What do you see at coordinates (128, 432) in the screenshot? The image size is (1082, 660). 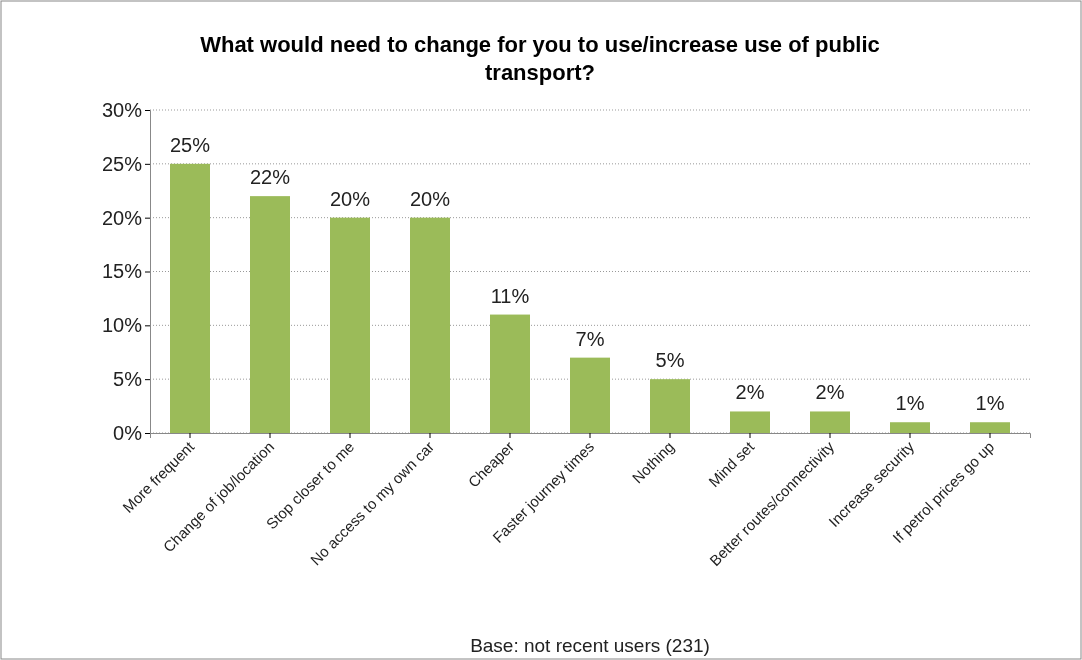 I see `y-tick-label: 0%` at bounding box center [128, 432].